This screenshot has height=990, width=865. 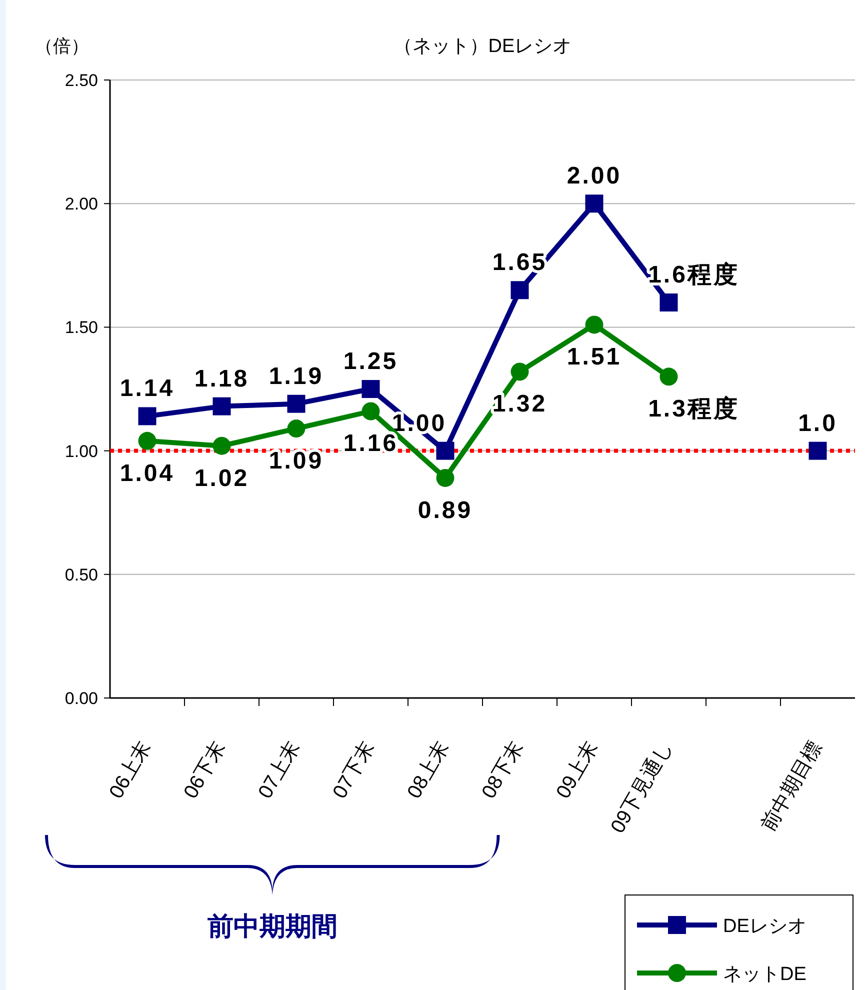 I want to click on x-tick-label: 07下末, so click(x=354, y=770).